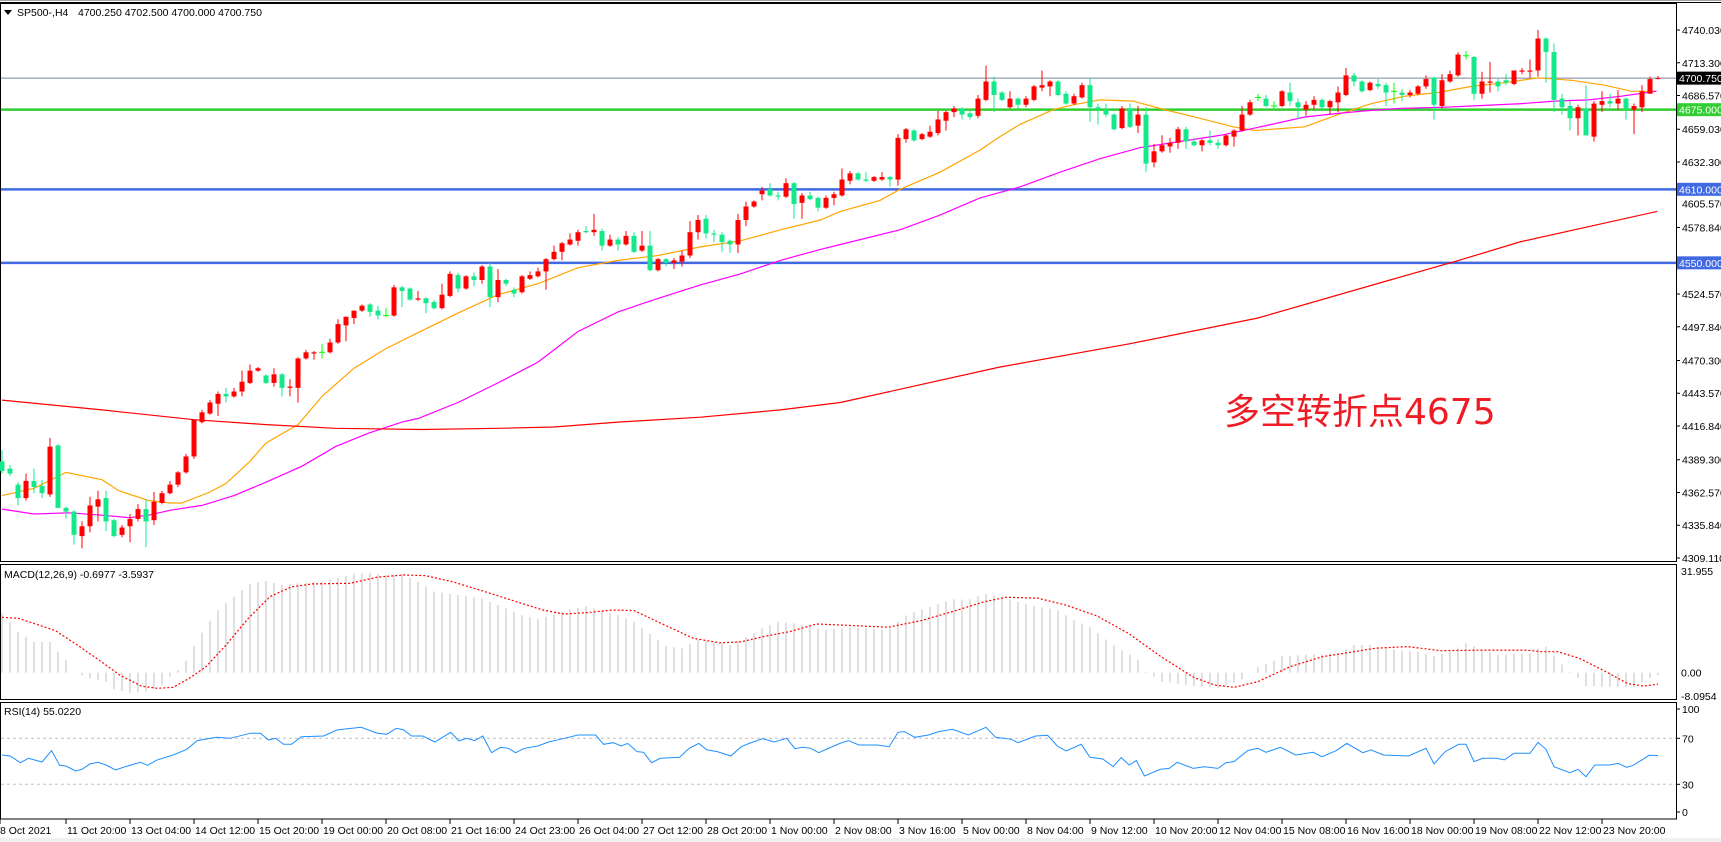 The height and width of the screenshot is (842, 1721). I want to click on rsi-axis-label: 0, so click(1685, 813).